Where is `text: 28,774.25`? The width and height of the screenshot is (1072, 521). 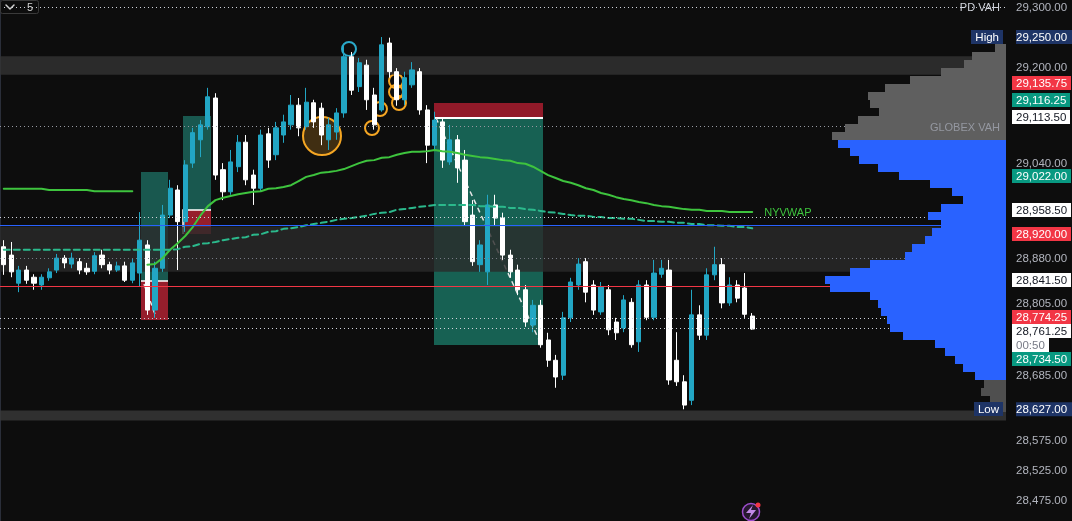 text: 28,774.25 is located at coordinates (1042, 316).